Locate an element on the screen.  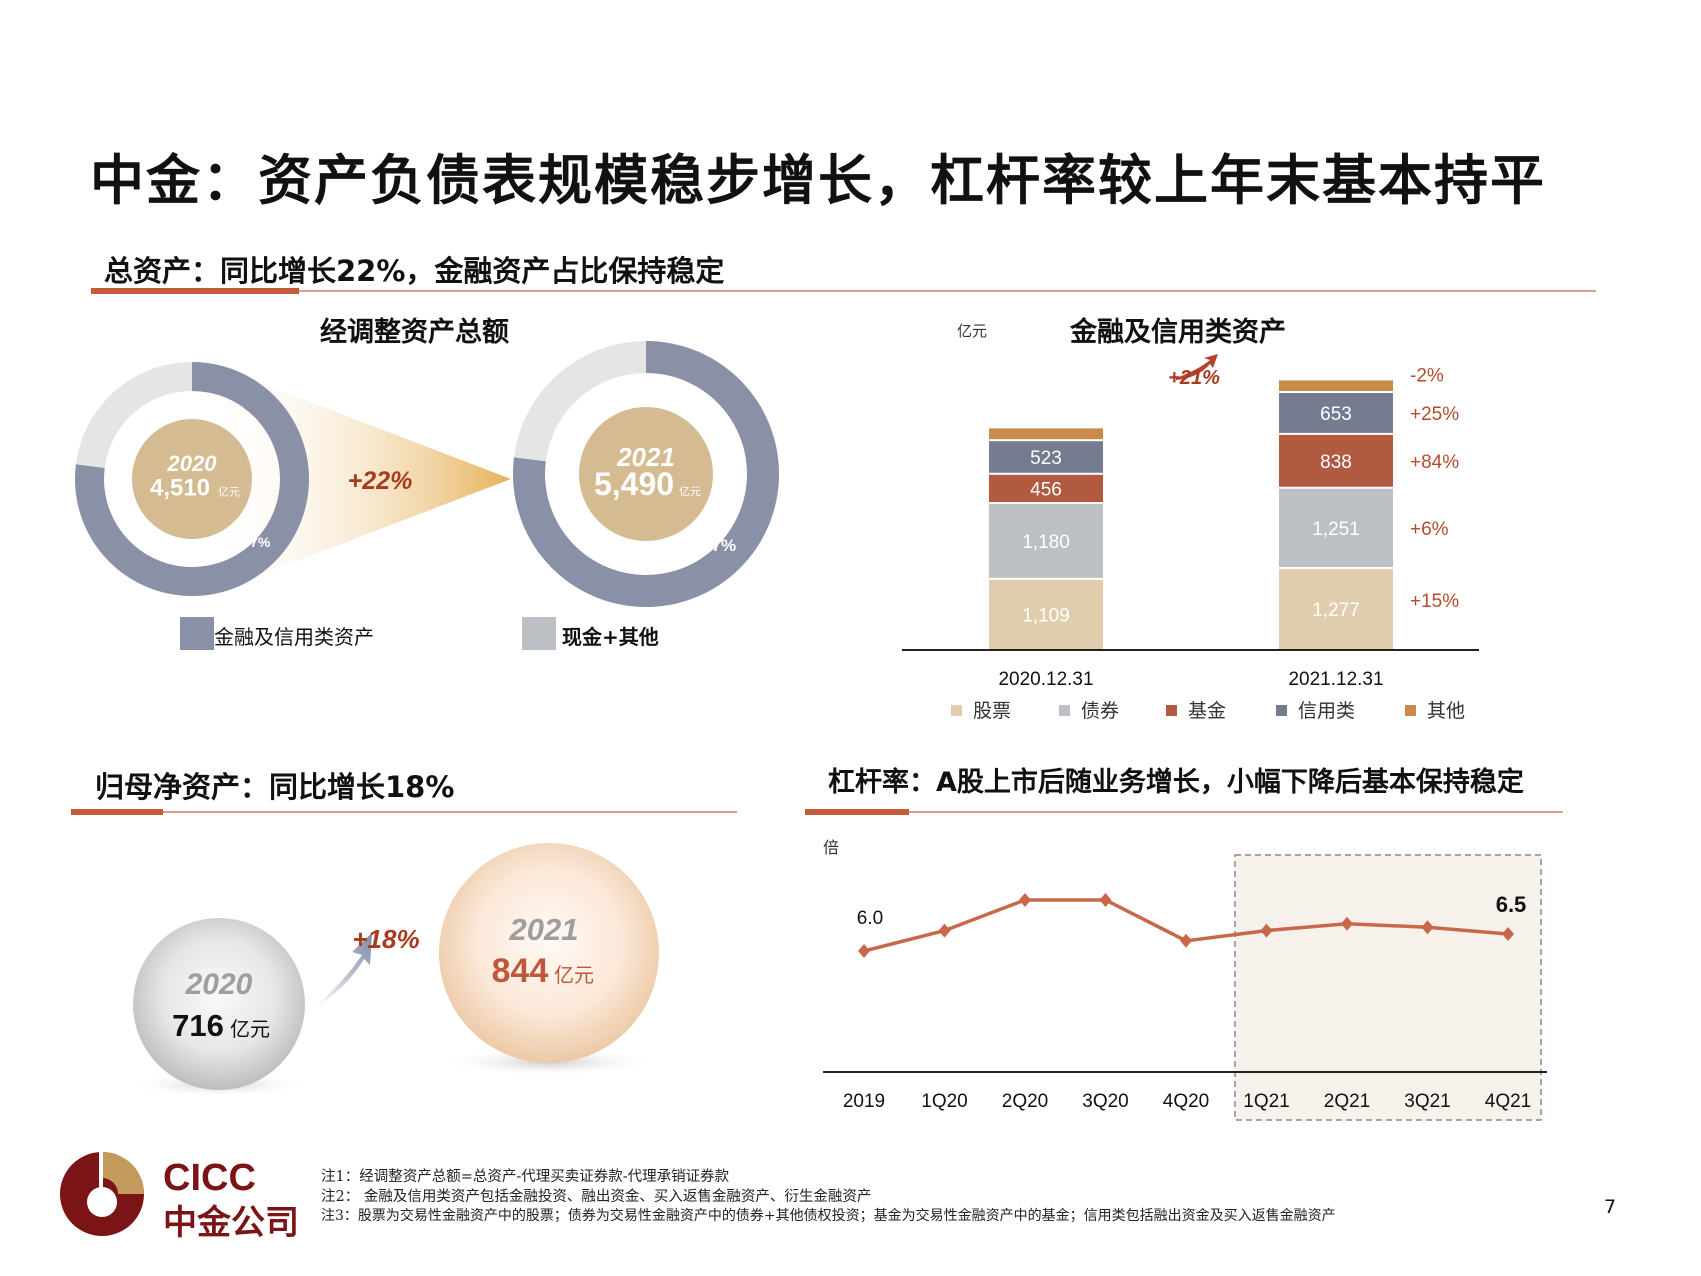
bar-unit-label: 亿元 is located at coordinates (972, 331).